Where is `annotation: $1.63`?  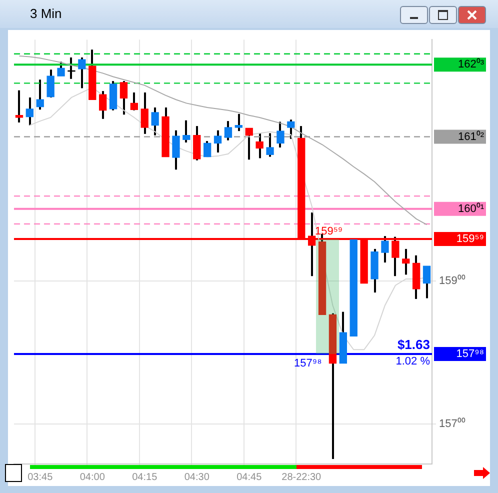
annotation: $1.63 is located at coordinates (413, 344).